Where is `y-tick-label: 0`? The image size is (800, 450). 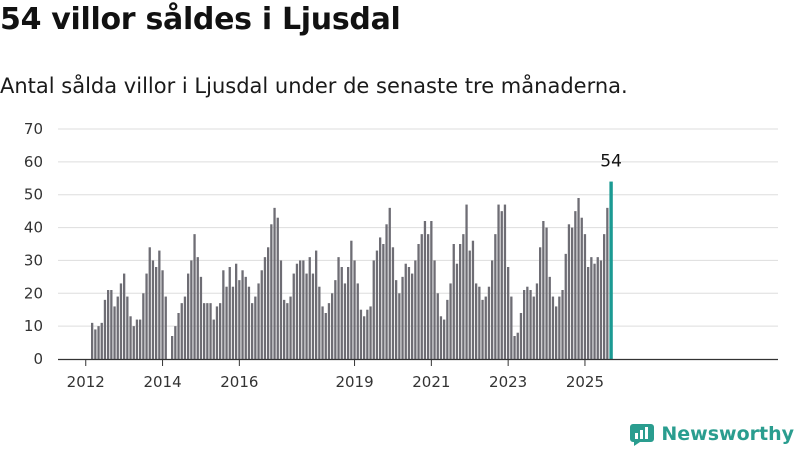
y-tick-label: 0 is located at coordinates (38, 359).